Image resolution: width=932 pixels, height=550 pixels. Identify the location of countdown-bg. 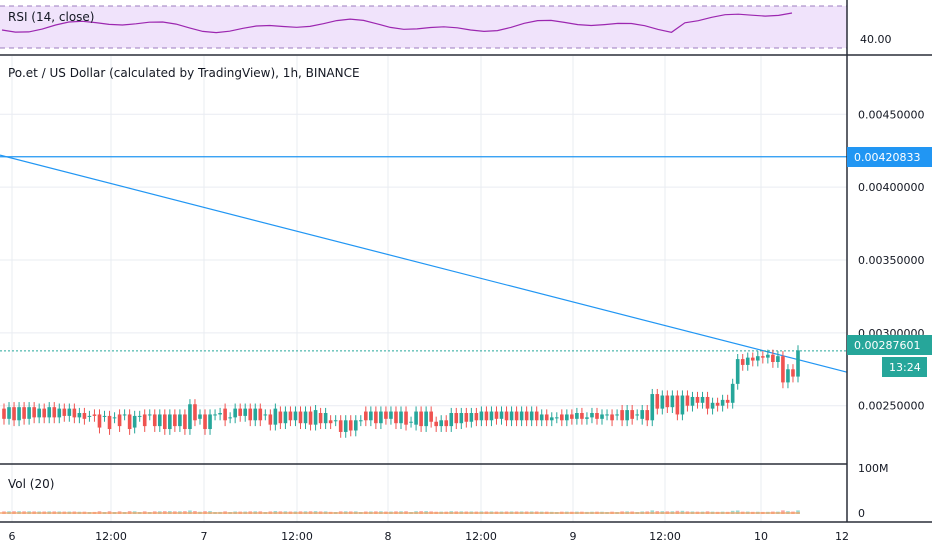
(904, 367).